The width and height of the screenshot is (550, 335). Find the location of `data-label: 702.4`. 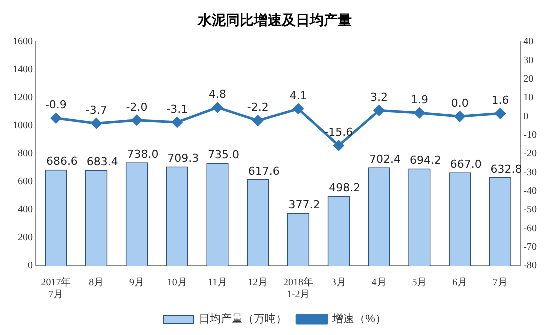

data-label: 702.4 is located at coordinates (386, 159).